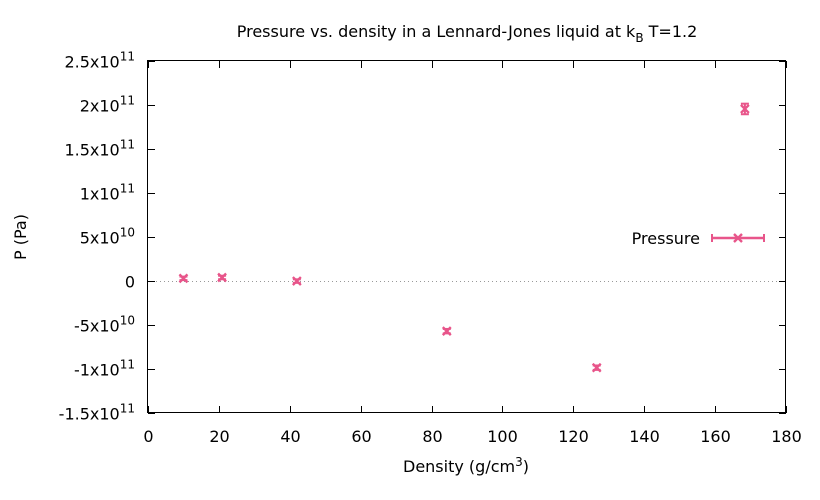 The width and height of the screenshot is (820, 500). What do you see at coordinates (107, 193) in the screenshot?
I see `y-tick-label: 1x10¹¹` at bounding box center [107, 193].